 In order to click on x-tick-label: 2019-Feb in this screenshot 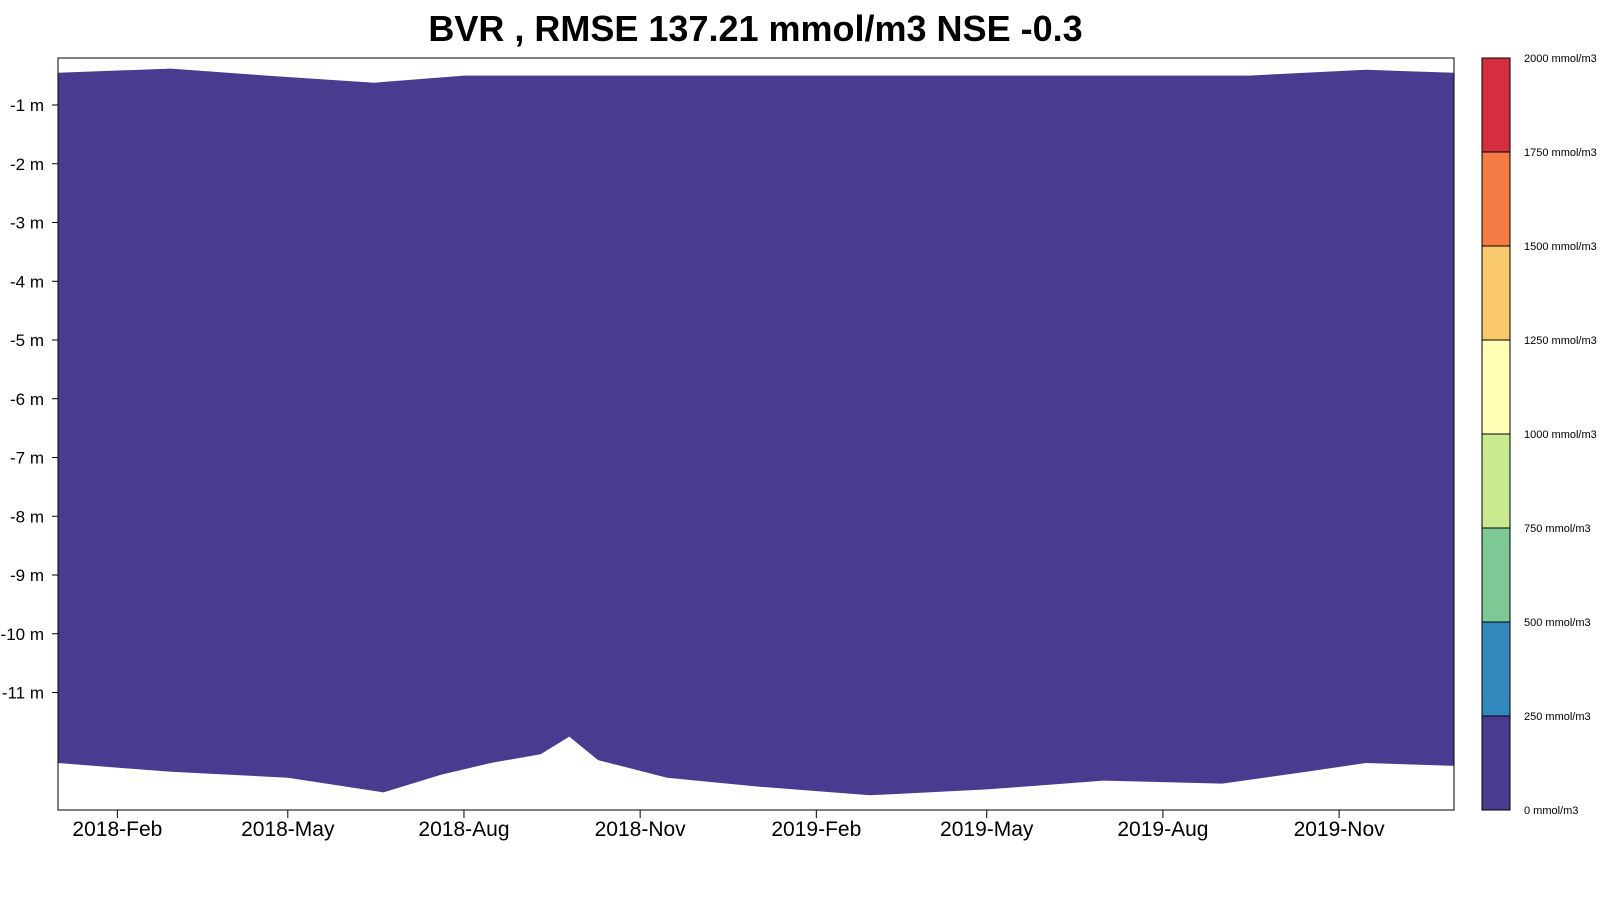, I will do `click(816, 829)`.